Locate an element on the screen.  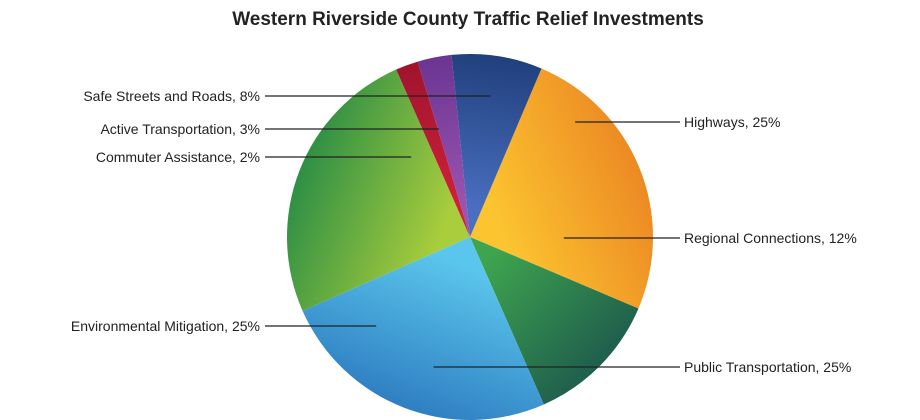
slice-label-1: Regional Connections, 12% is located at coordinates (770, 238).